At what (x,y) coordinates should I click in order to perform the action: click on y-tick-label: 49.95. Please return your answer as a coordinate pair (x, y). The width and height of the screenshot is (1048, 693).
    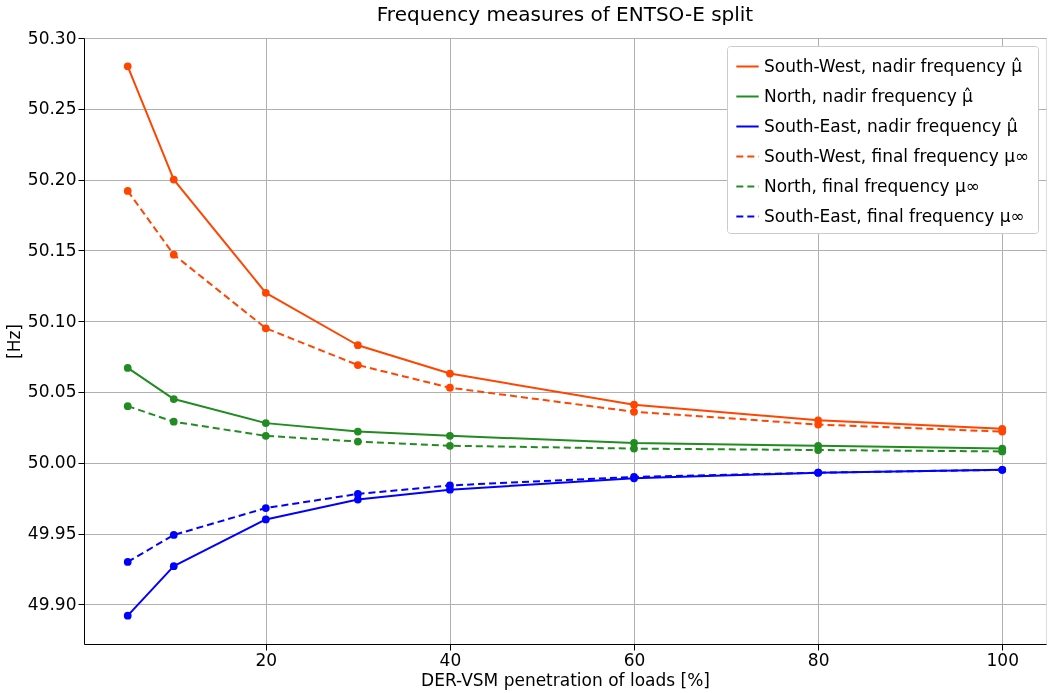
    Looking at the image, I should click on (52, 533).